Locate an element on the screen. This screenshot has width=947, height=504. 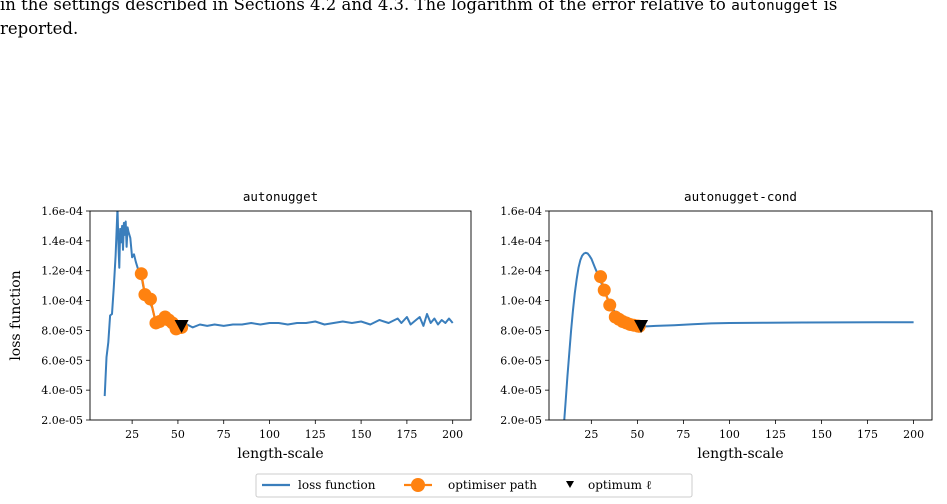
legend: loss function optimiser path optimum ℓ is located at coordinates (474, 485).